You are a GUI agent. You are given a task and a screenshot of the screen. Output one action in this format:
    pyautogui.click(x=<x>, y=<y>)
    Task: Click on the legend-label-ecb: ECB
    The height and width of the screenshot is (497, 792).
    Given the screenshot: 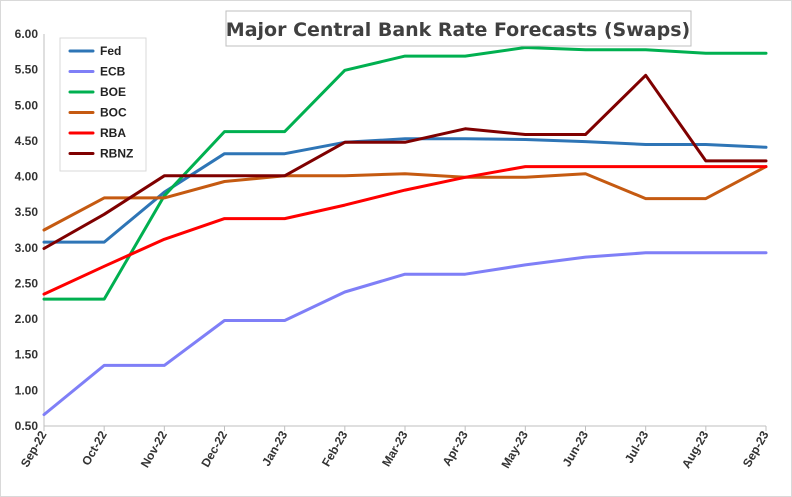 What is the action you would take?
    pyautogui.click(x=113, y=72)
    